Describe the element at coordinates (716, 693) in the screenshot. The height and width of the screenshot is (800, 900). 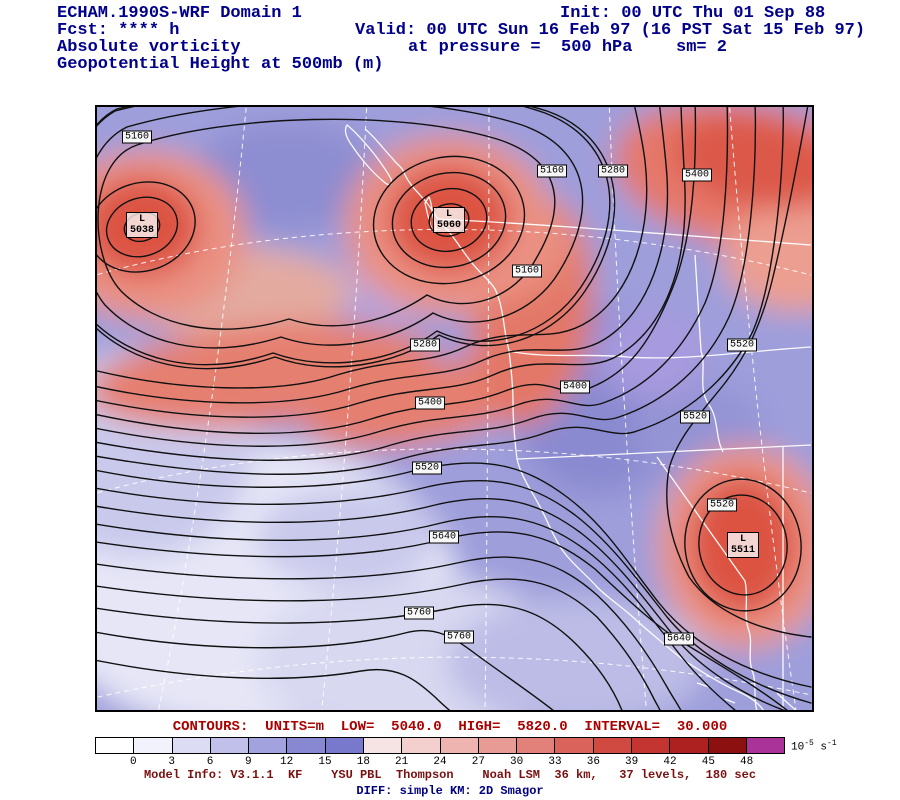
I see `channel-islands` at that location.